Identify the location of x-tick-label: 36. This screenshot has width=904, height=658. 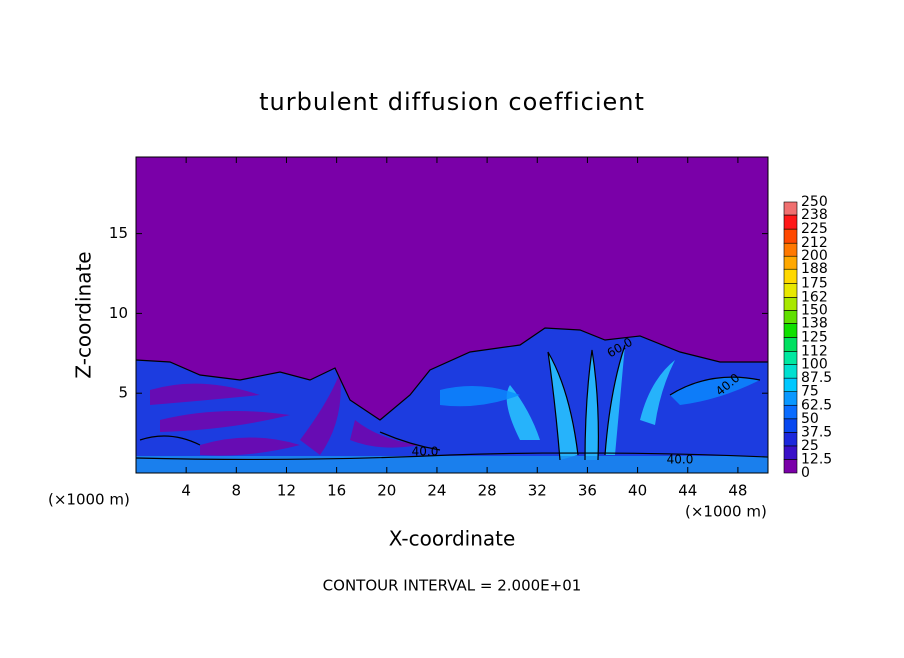
(587, 491).